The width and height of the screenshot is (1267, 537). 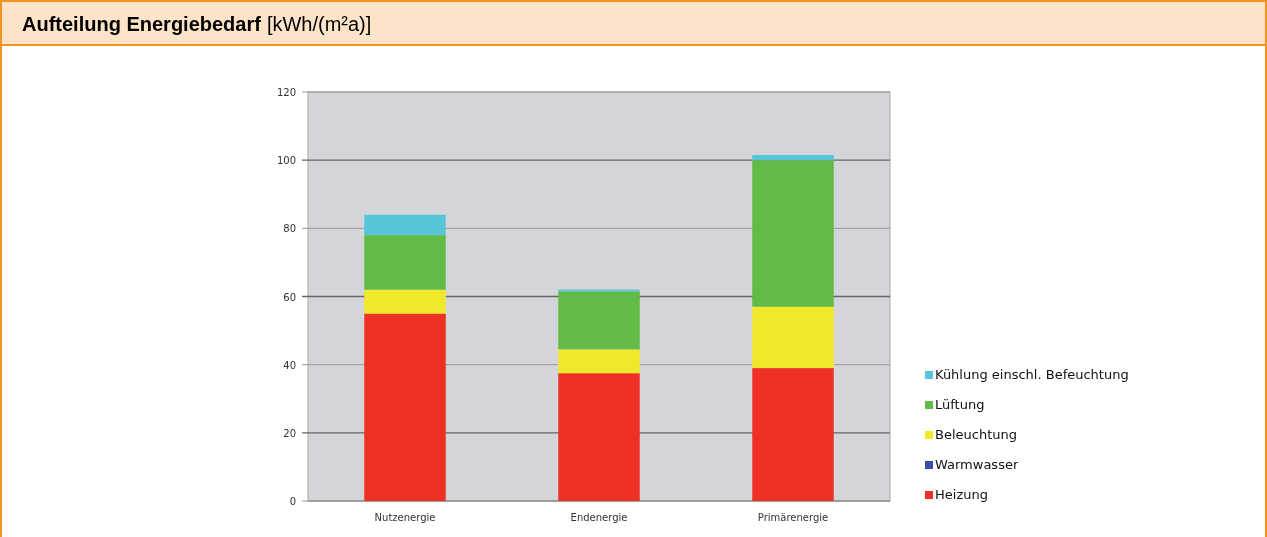 I want to click on y-tick-label: 0, so click(x=292, y=501).